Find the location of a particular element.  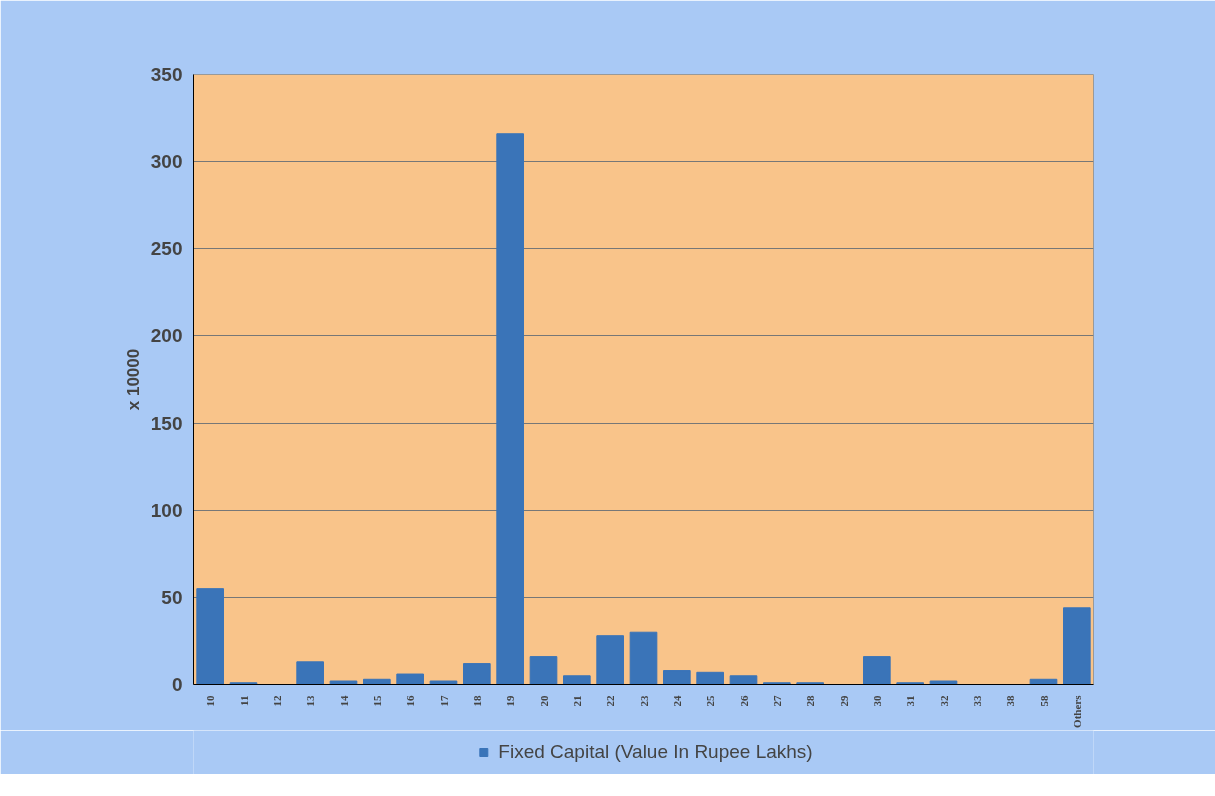

x-tick-label: 19 is located at coordinates (510, 701).